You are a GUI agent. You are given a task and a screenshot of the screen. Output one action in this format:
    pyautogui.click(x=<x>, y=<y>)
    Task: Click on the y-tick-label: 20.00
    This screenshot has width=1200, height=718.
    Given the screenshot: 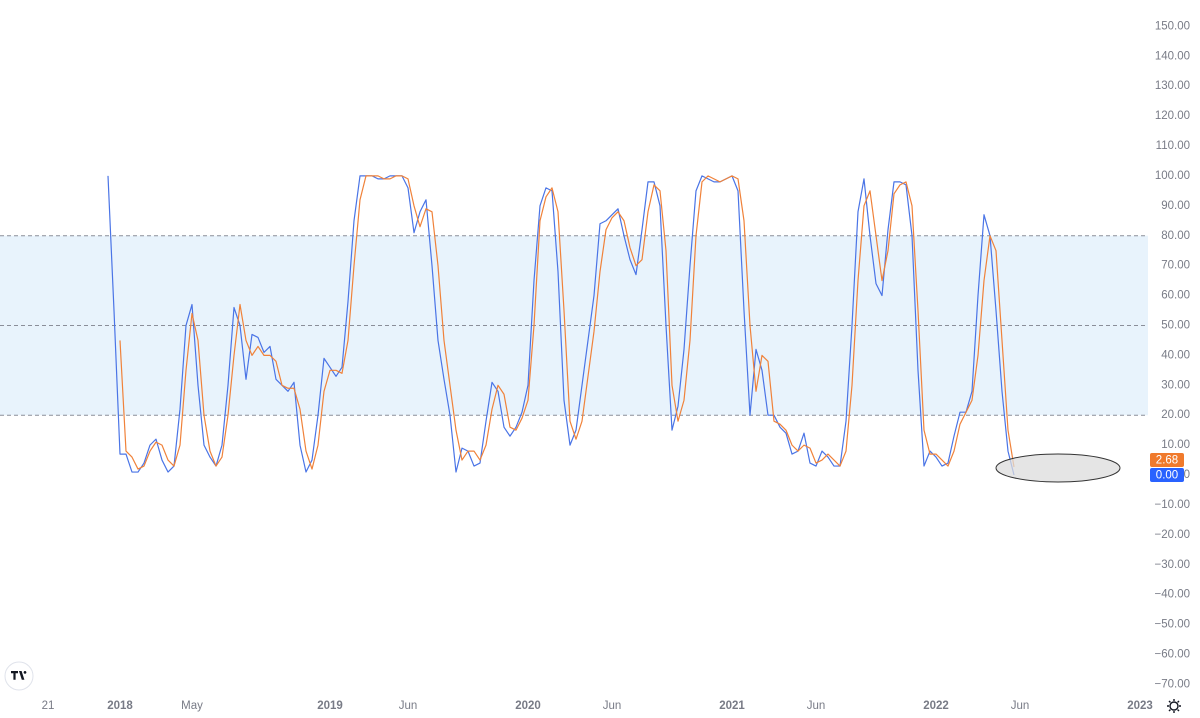 What is the action you would take?
    pyautogui.click(x=1175, y=415)
    